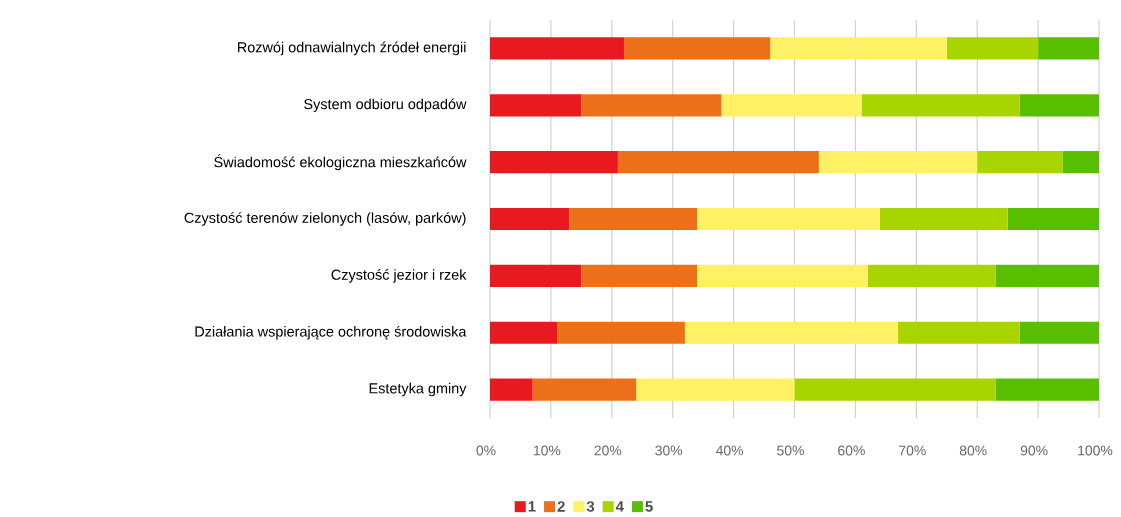 This screenshot has height=517, width=1121. Describe the element at coordinates (418, 389) in the screenshot. I see `y-tick-label: Estetyka gminy` at that location.